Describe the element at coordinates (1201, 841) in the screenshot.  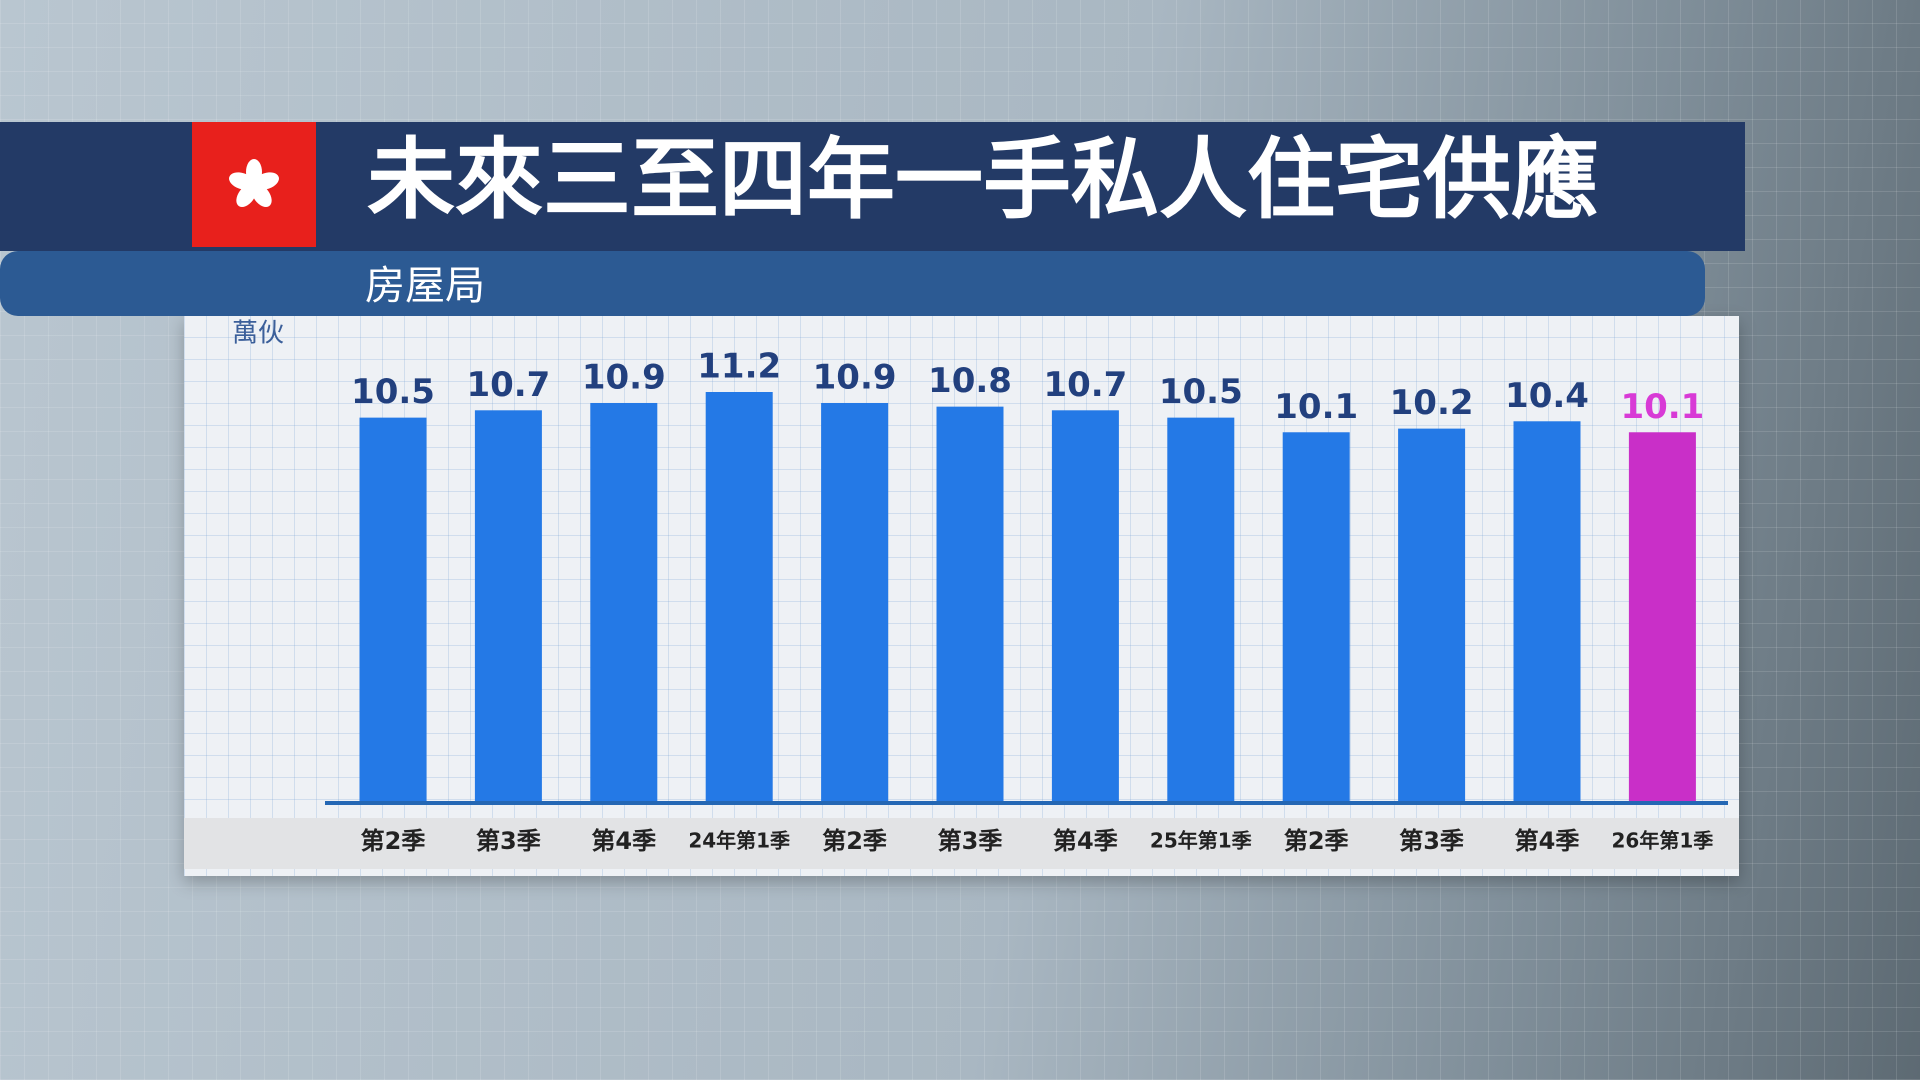
I see `x-tick-label: 25年第1季` at that location.